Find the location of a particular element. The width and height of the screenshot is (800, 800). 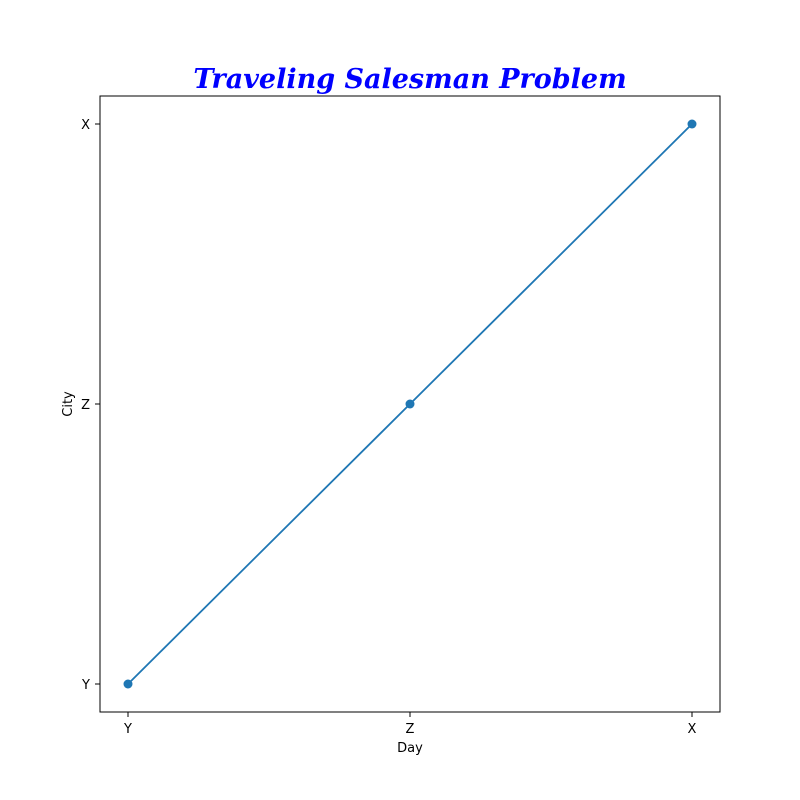

x-tick-label: Y is located at coordinates (127, 729).